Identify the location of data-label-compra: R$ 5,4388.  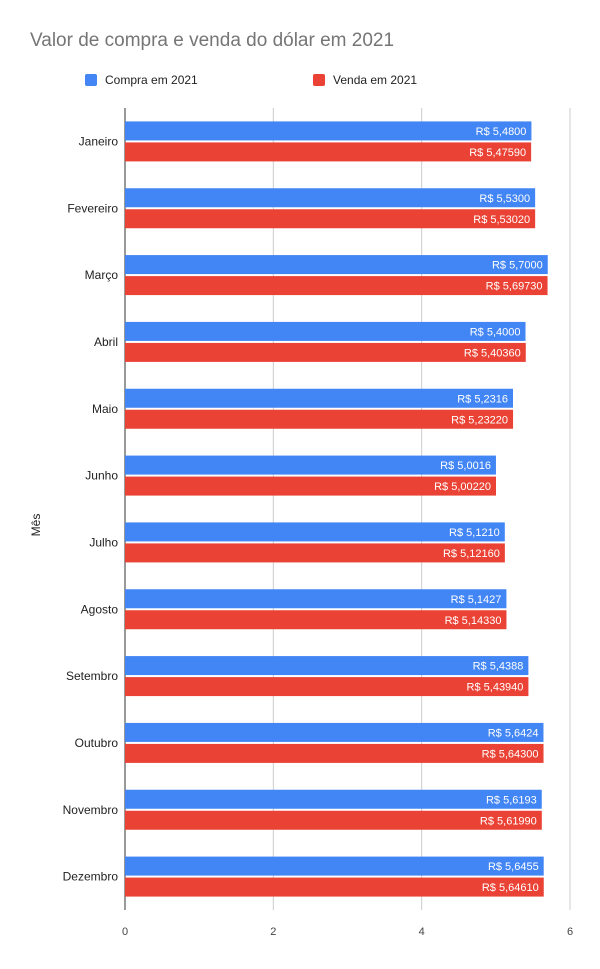
(498, 667).